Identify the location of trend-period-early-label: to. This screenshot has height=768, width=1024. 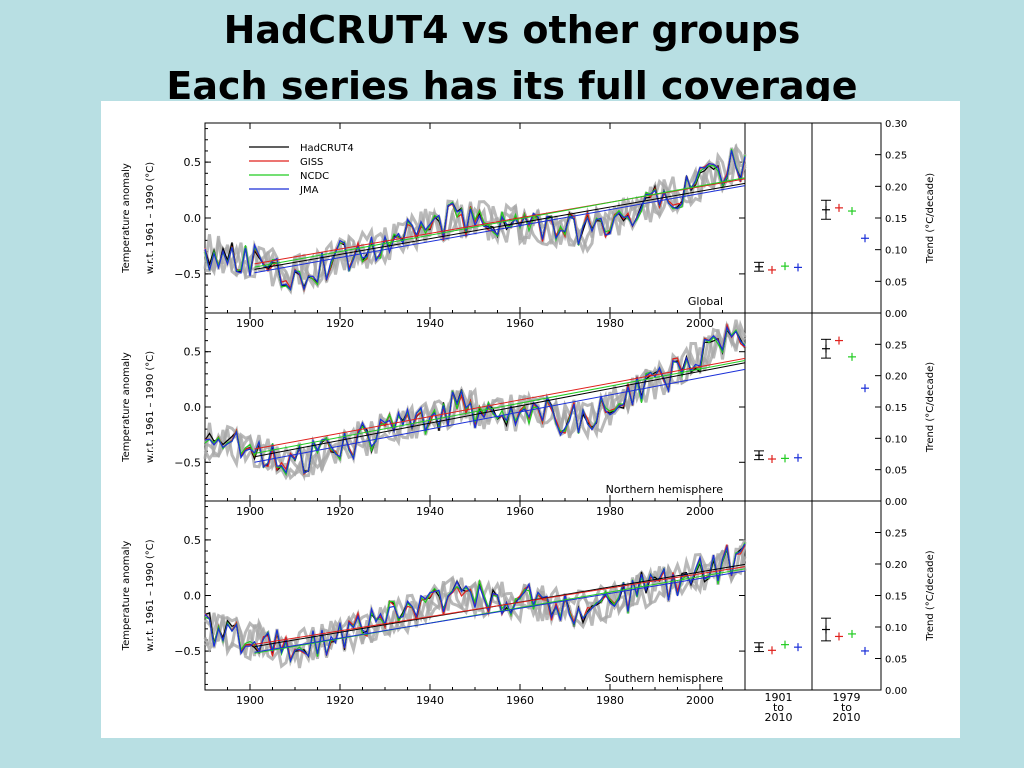
(778, 707).